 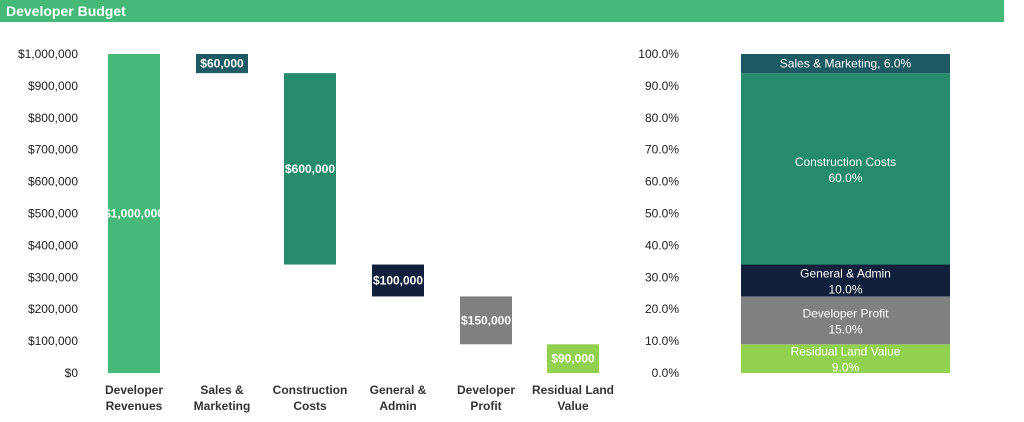 What do you see at coordinates (310, 390) in the screenshot?
I see `x-tick-label: Construction` at bounding box center [310, 390].